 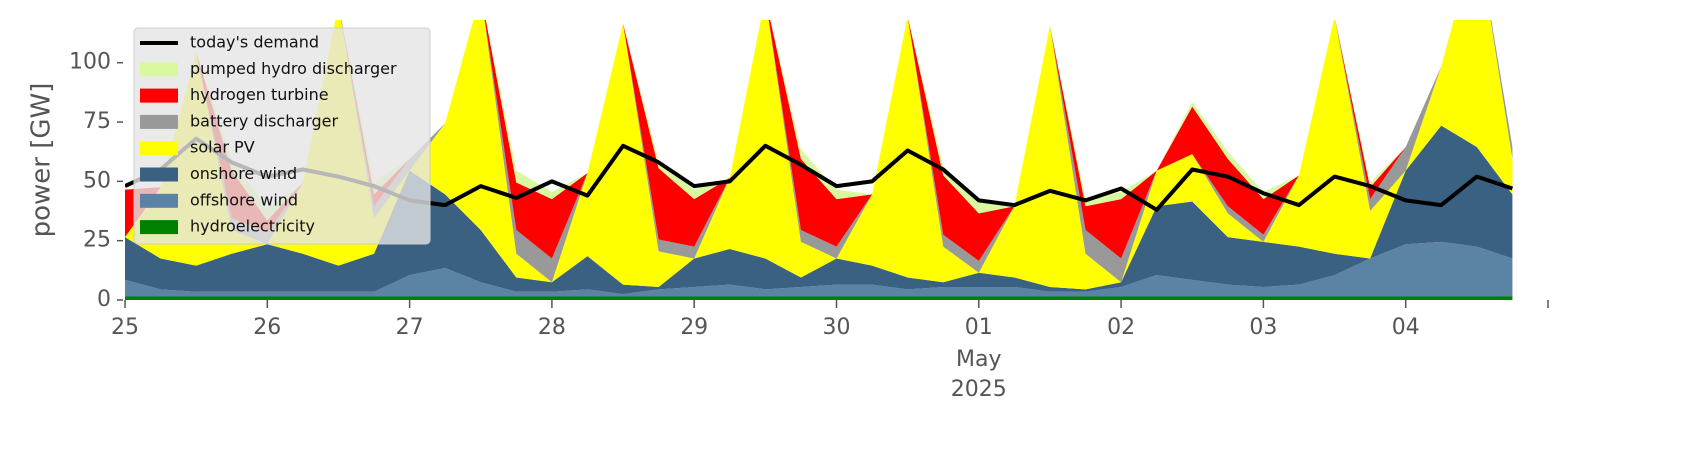 I want to click on x-tick-label: 30, so click(x=837, y=327).